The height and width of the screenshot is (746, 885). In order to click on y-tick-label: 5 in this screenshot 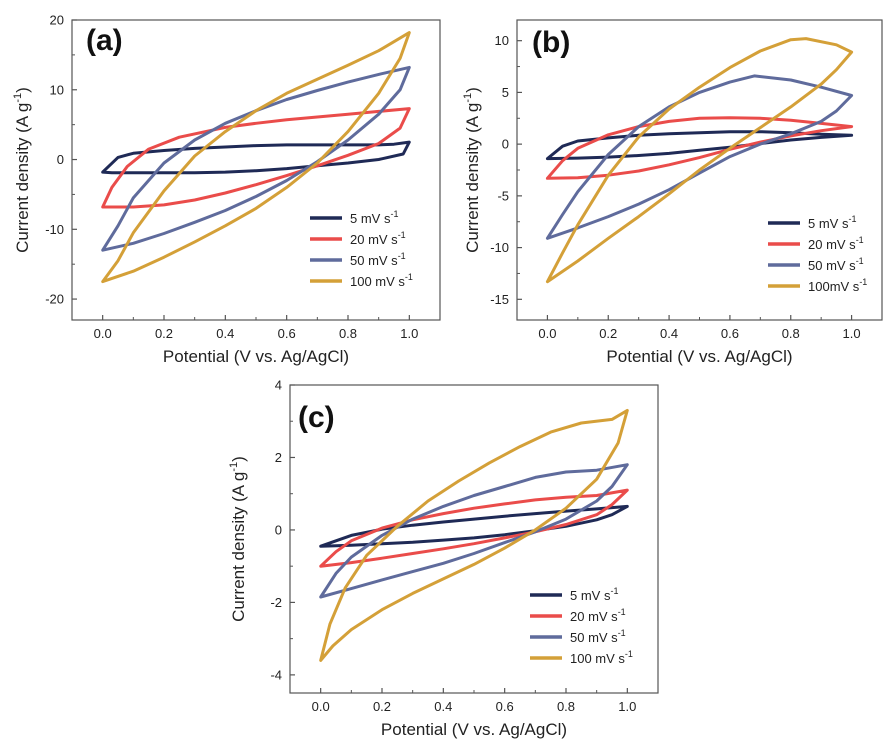, I will do `click(505, 92)`.